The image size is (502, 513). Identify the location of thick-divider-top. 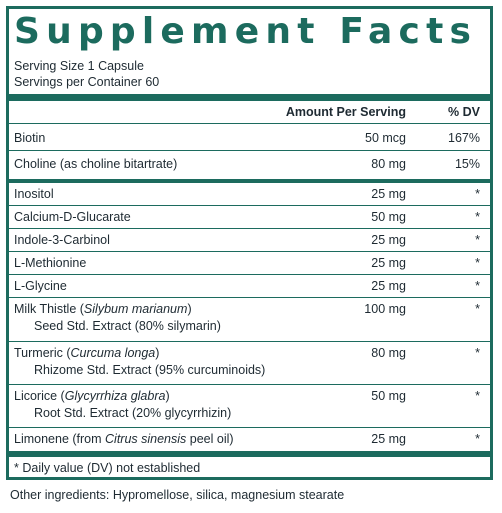
(249, 97).